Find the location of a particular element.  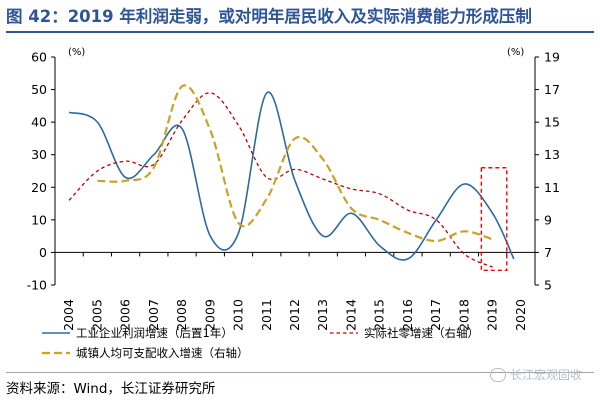

right-tick-label: 5 is located at coordinates (548, 285).